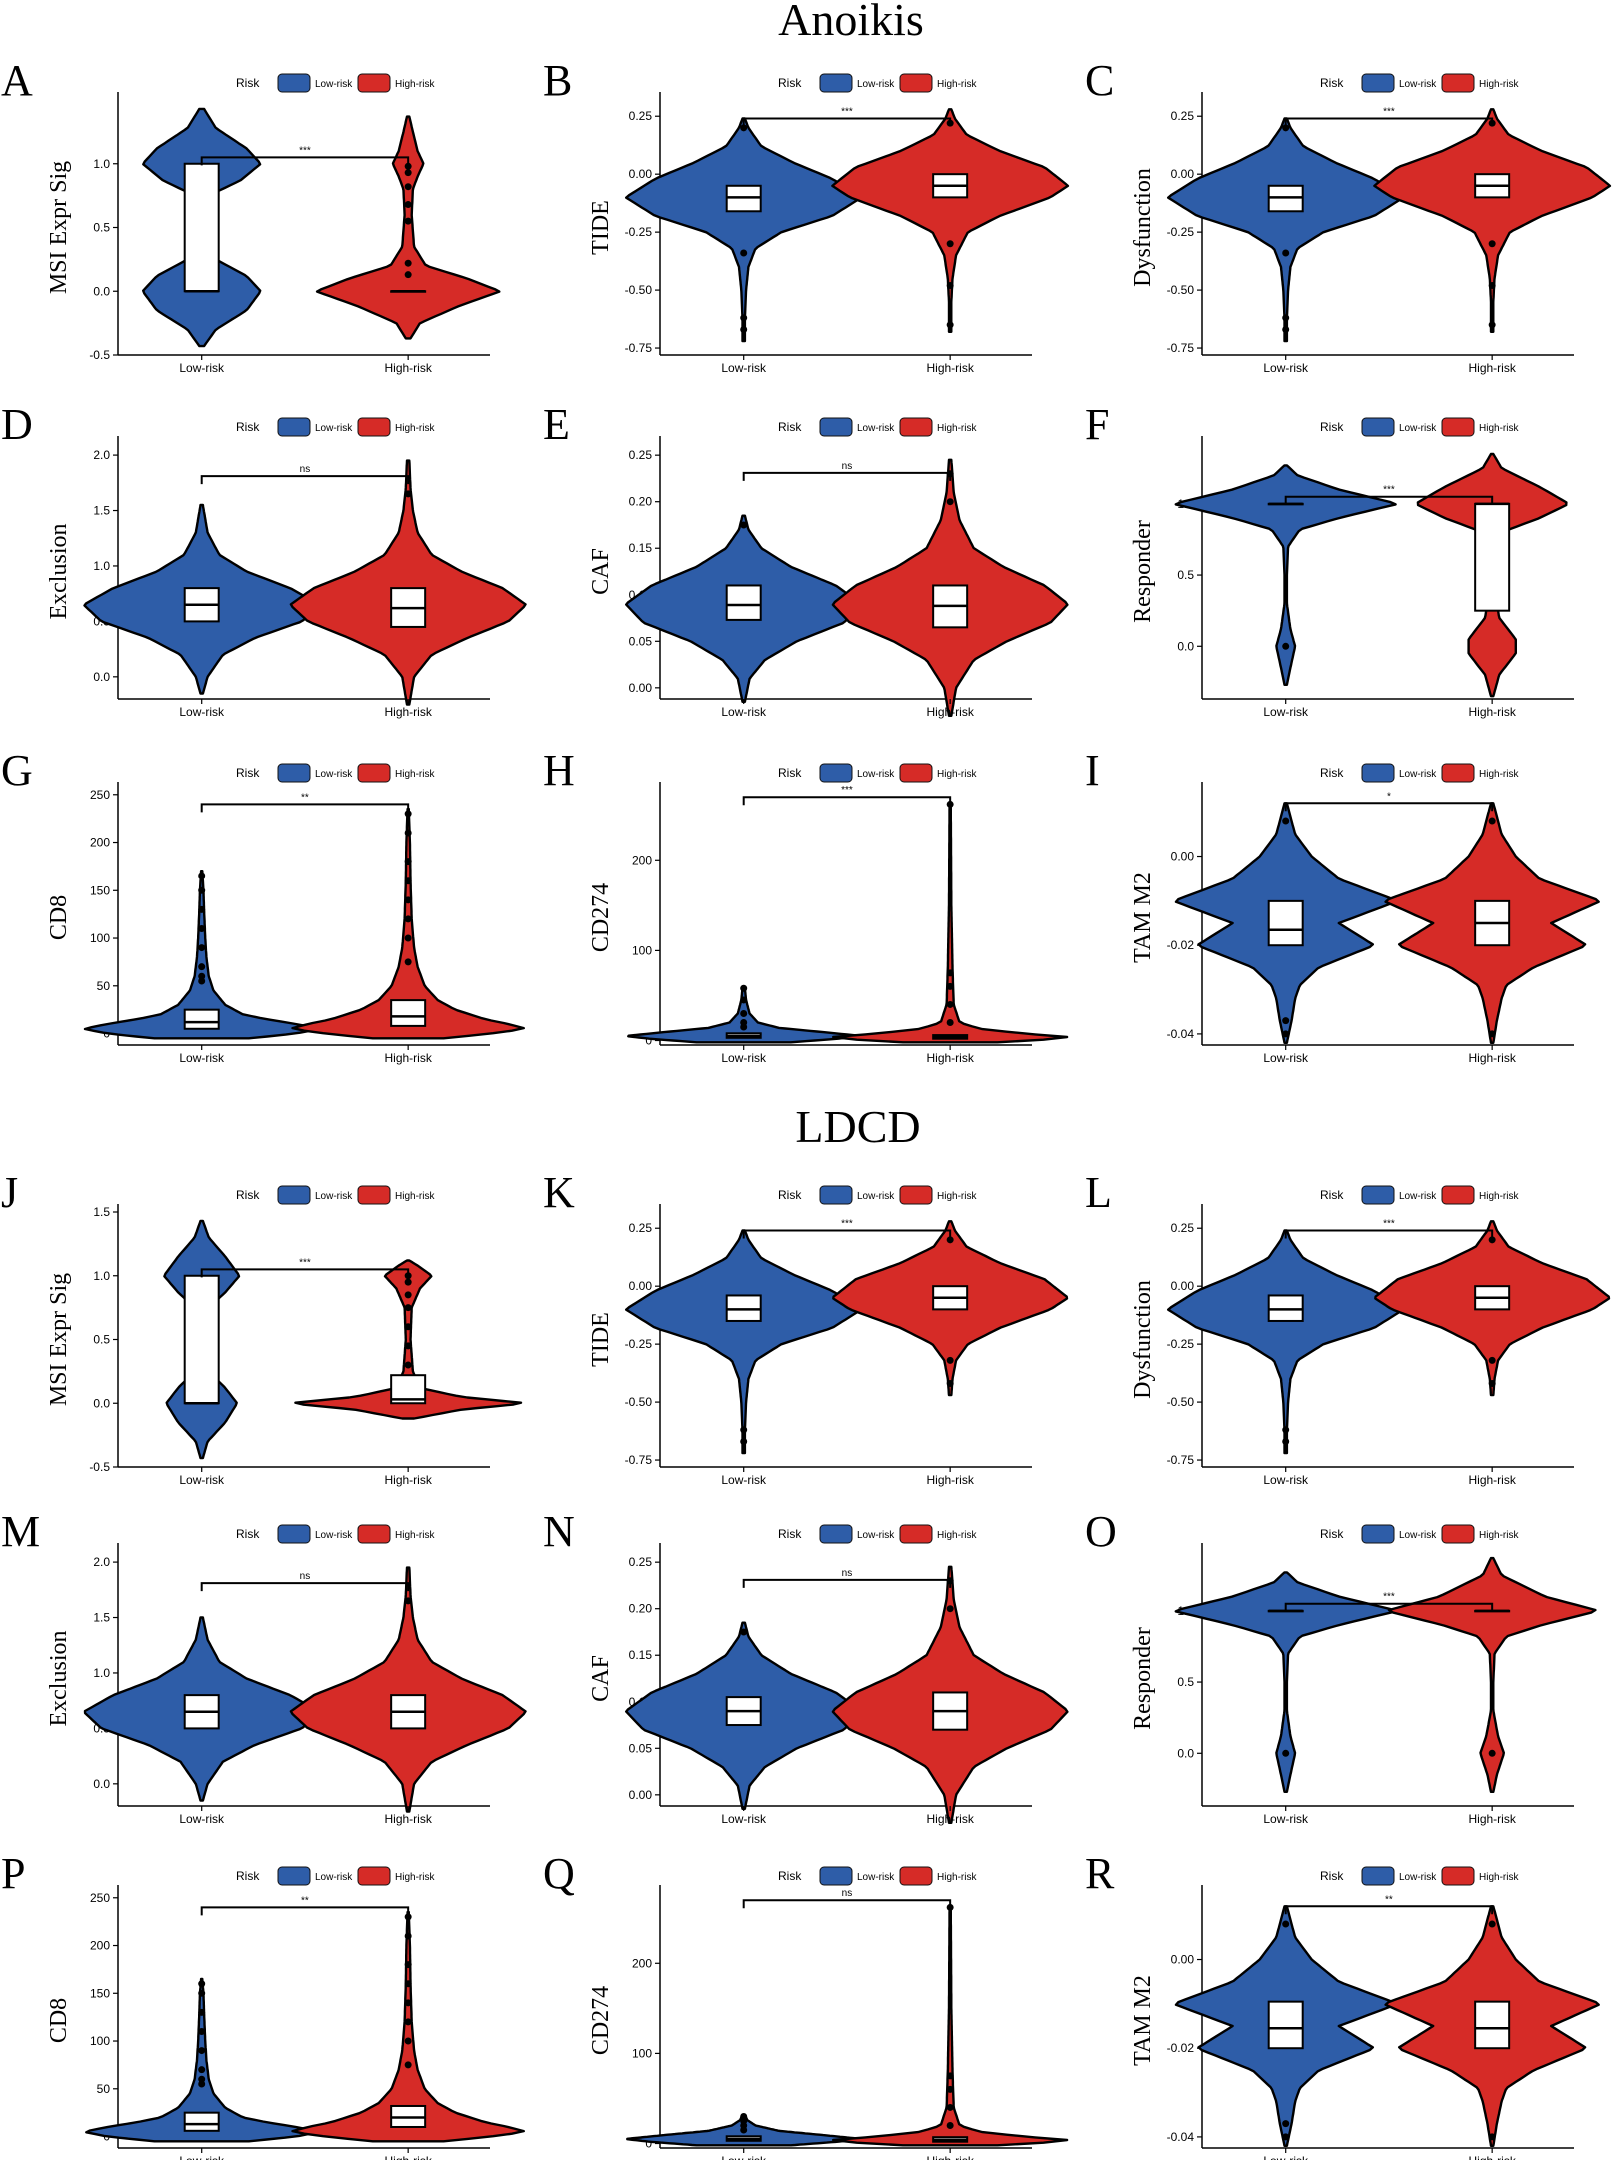 Image resolution: width=1613 pixels, height=2160 pixels. Describe the element at coordinates (639, 348) in the screenshot. I see `y-tick-label: -0.75` at that location.